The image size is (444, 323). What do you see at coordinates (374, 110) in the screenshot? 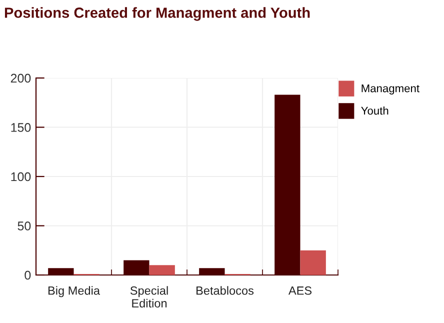
I see `legend-label: Youth` at bounding box center [374, 110].